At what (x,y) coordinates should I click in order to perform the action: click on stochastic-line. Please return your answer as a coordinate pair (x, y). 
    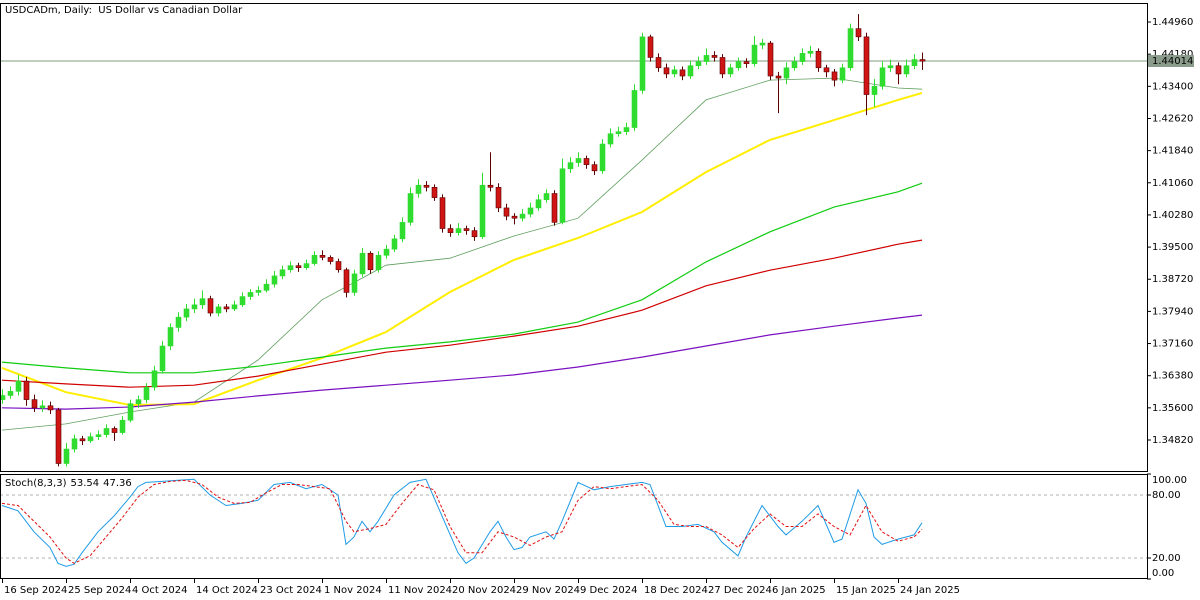
    Looking at the image, I should click on (462, 521).